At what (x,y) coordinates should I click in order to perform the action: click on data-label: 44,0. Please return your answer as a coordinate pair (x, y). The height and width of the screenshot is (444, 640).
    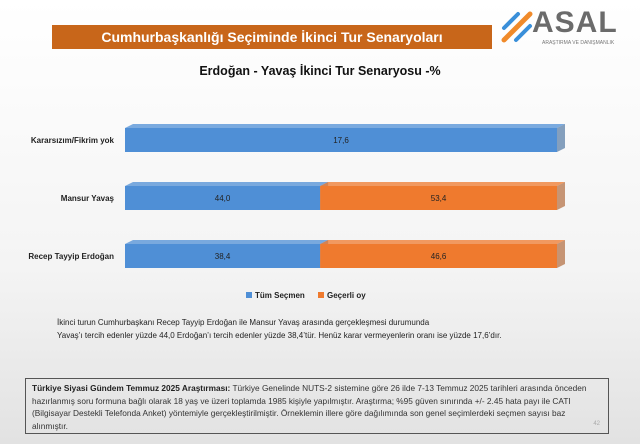
    Looking at the image, I should click on (223, 198).